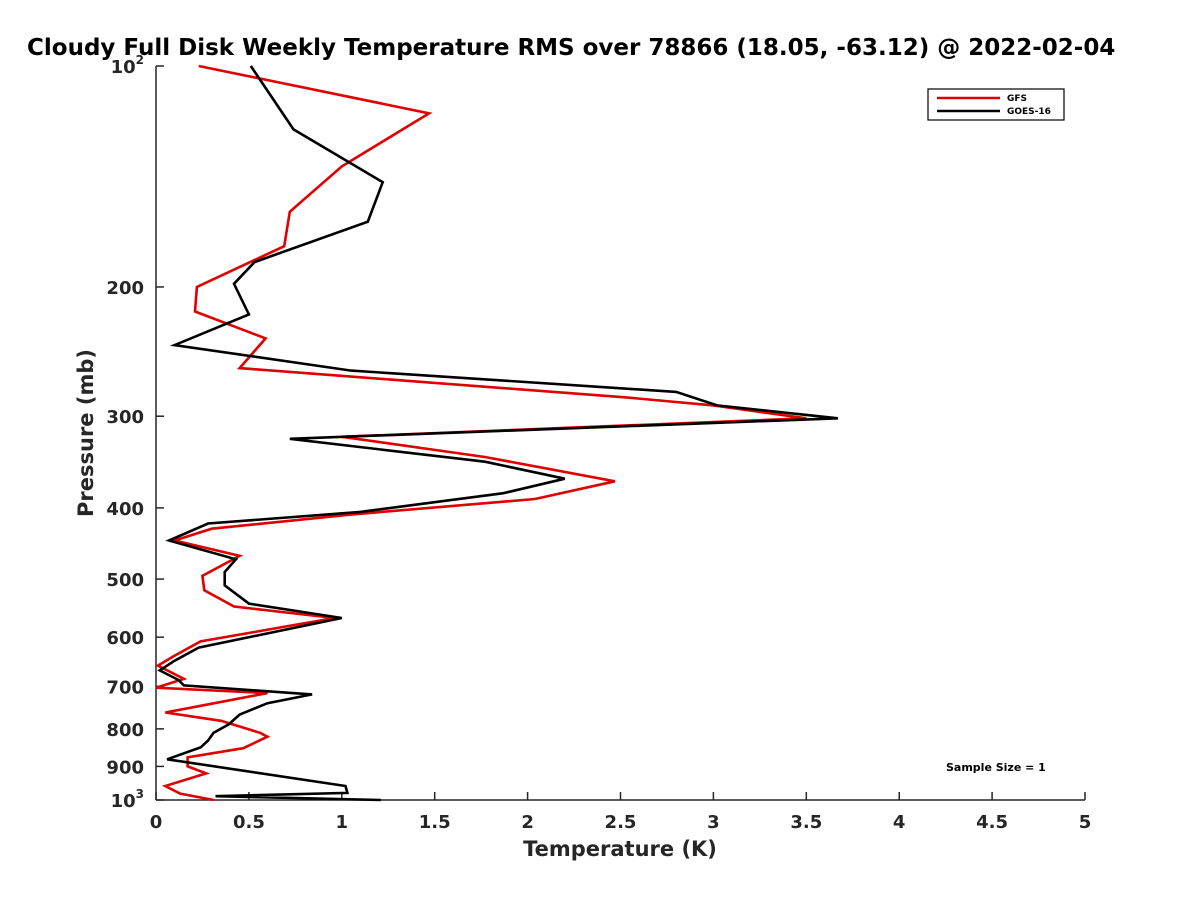  Describe the element at coordinates (342, 822) in the screenshot. I see `x-tick-label: 1` at that location.